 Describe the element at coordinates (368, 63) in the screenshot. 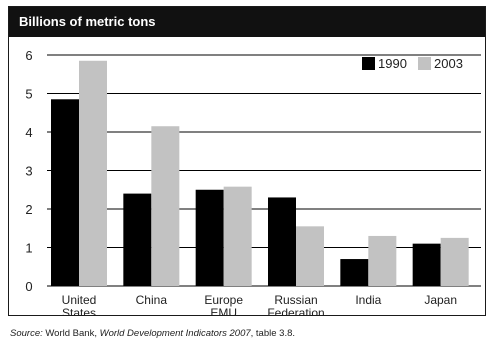

I see `legend-swatch-1990` at that location.